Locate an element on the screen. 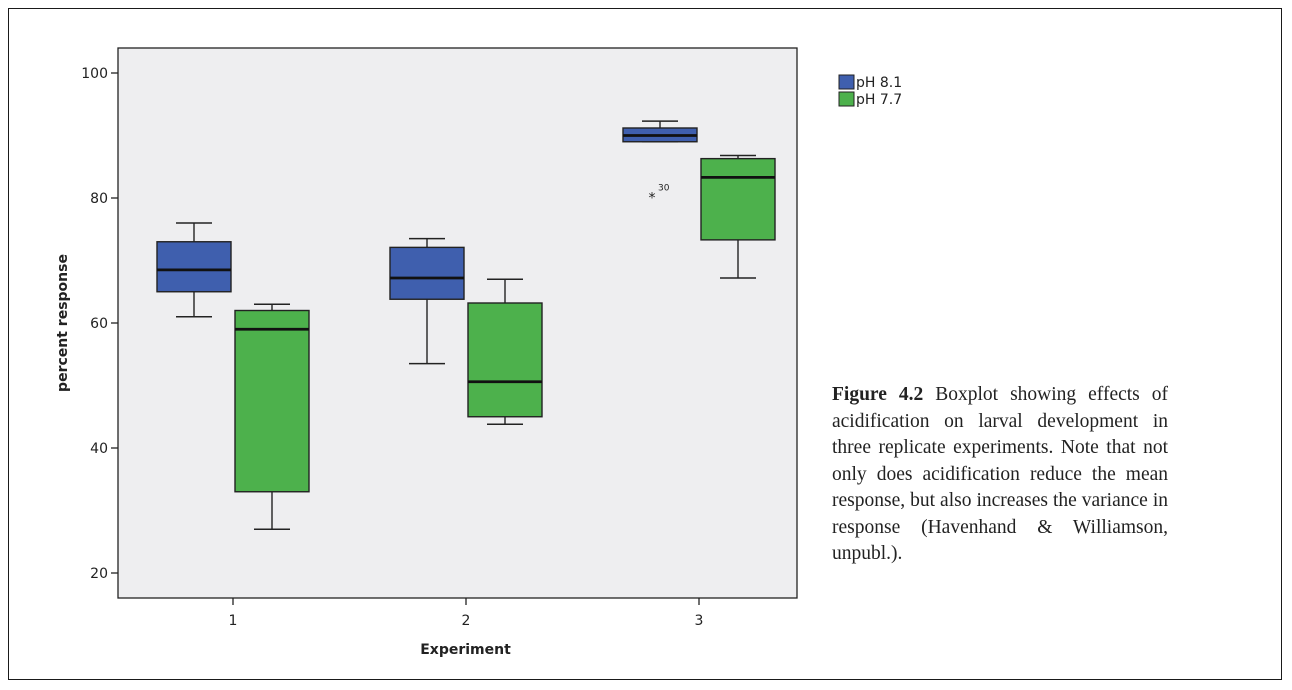  y-tick-label-60: 60 is located at coordinates (99, 324).